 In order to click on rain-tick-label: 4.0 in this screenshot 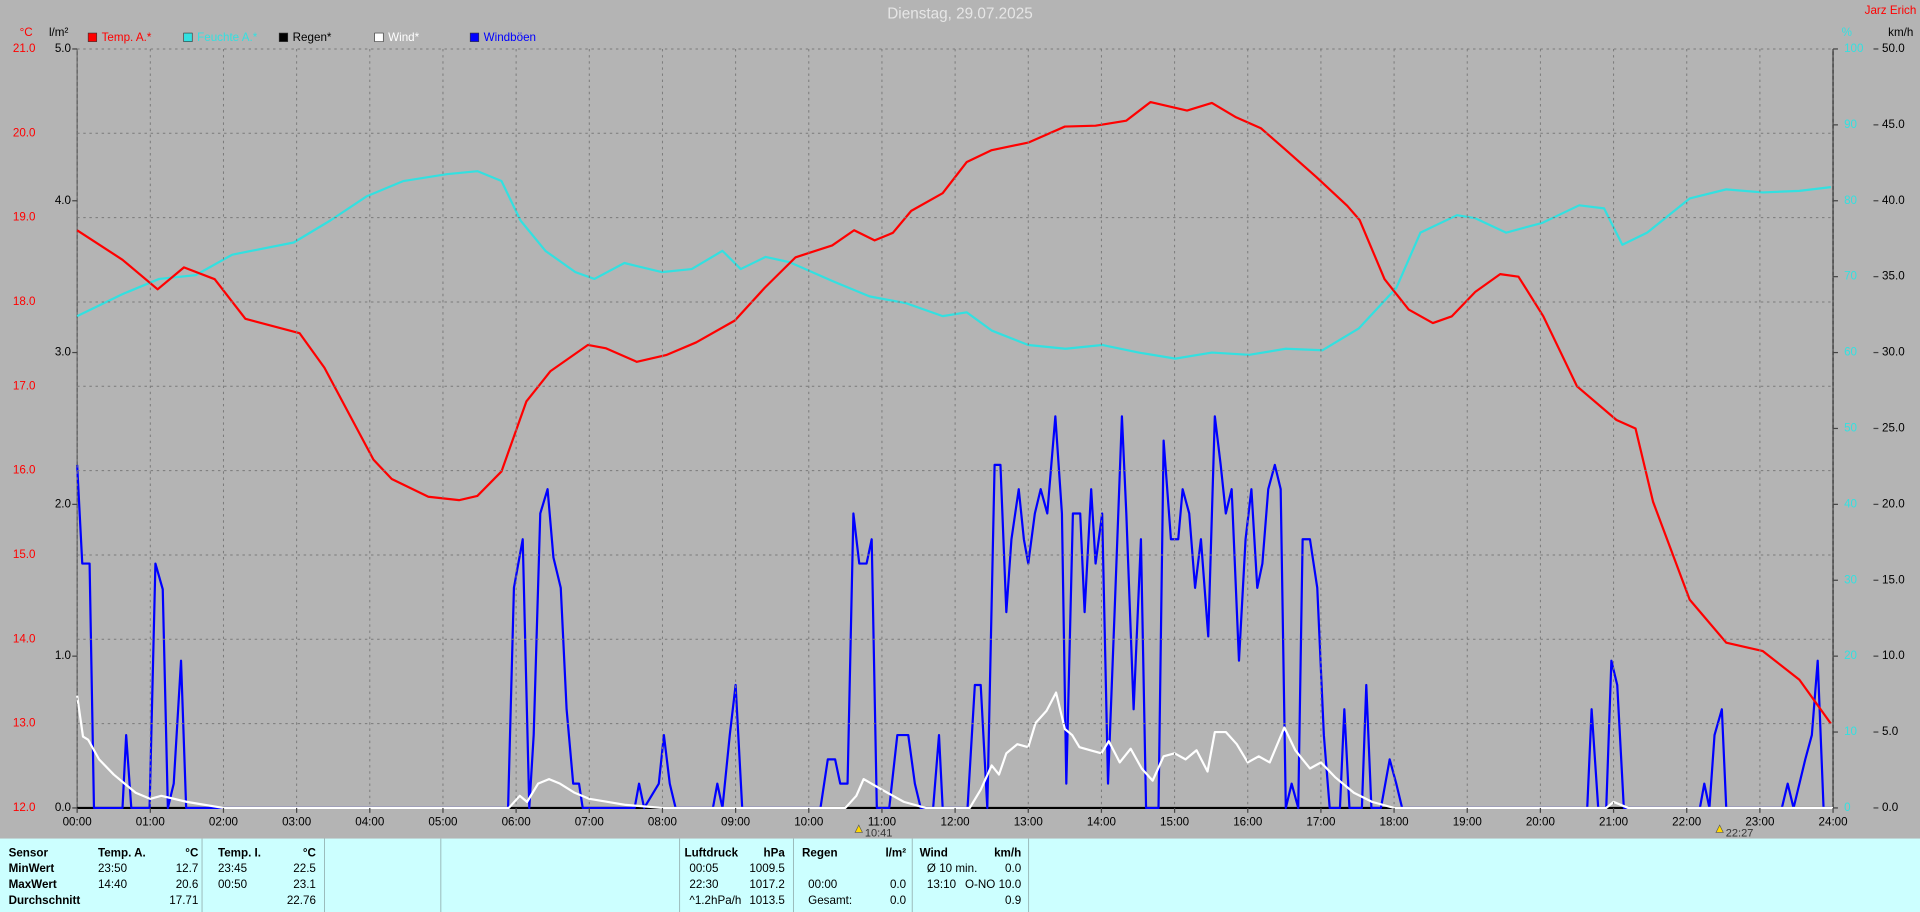, I will do `click(63, 200)`.